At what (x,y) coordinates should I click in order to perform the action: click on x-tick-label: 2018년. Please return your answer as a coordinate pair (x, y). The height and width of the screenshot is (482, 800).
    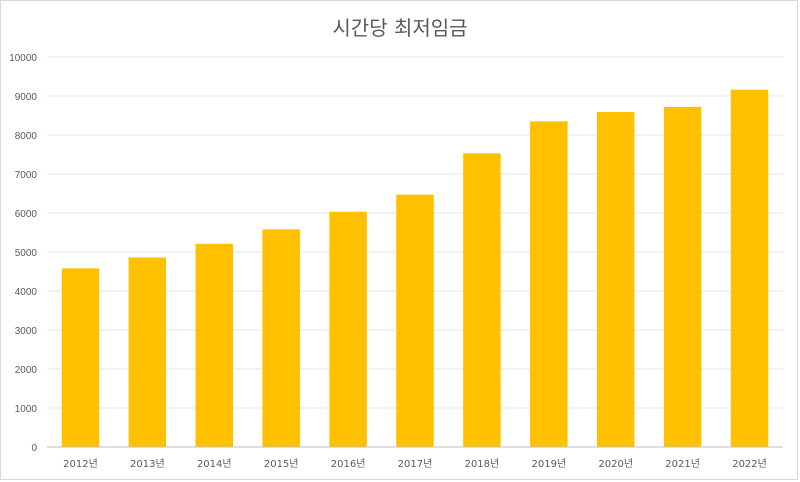
    Looking at the image, I should click on (482, 464).